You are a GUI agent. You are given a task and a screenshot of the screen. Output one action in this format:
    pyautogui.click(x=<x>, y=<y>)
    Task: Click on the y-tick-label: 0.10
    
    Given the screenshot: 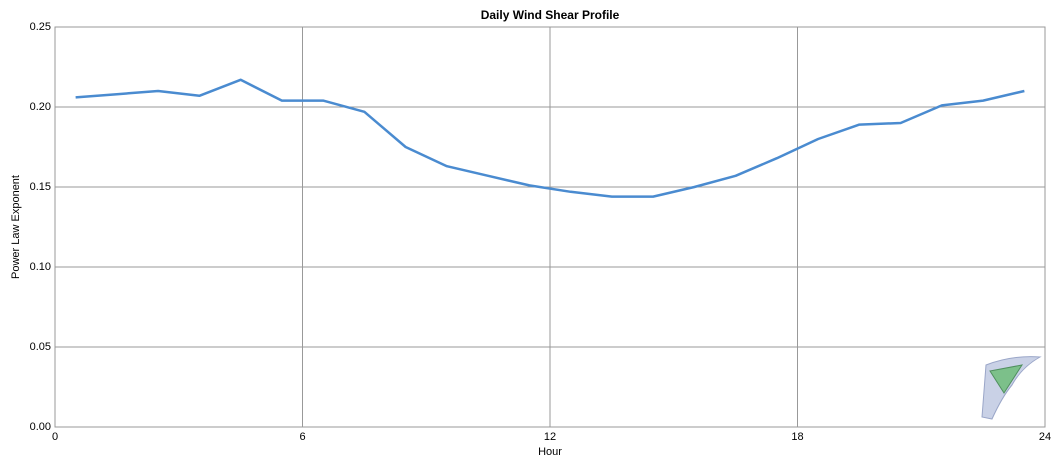 What is the action you would take?
    pyautogui.click(x=40, y=267)
    